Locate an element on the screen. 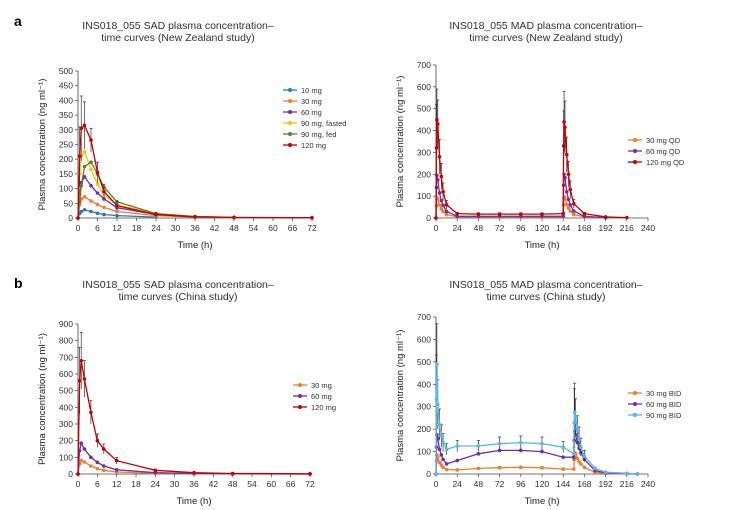 The image size is (731, 510). legend-entry: 120 mg is located at coordinates (323, 407).